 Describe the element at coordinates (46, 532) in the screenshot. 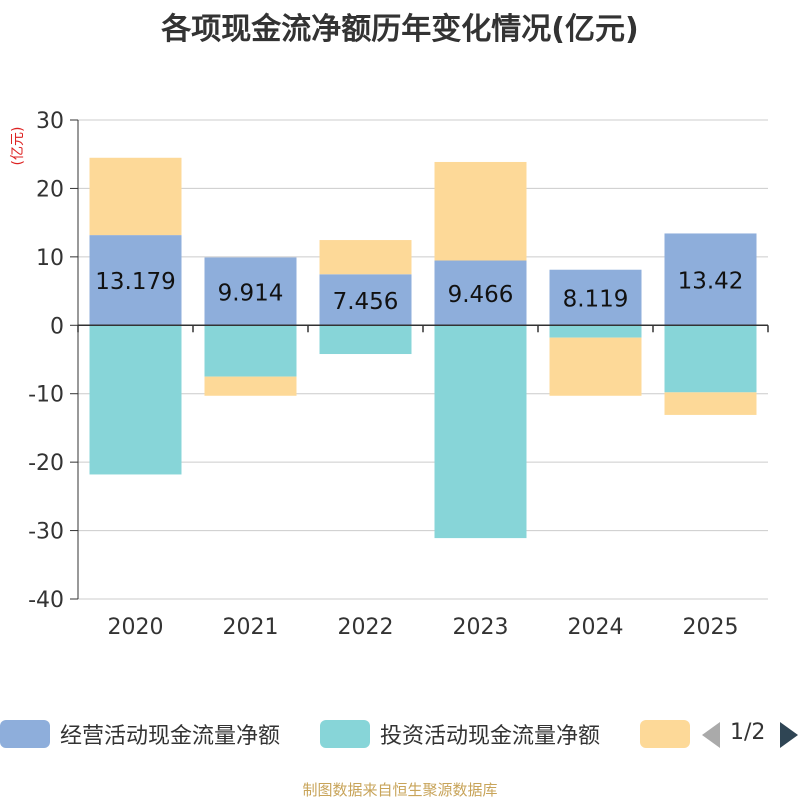

I see `y-tick-label: -30` at that location.